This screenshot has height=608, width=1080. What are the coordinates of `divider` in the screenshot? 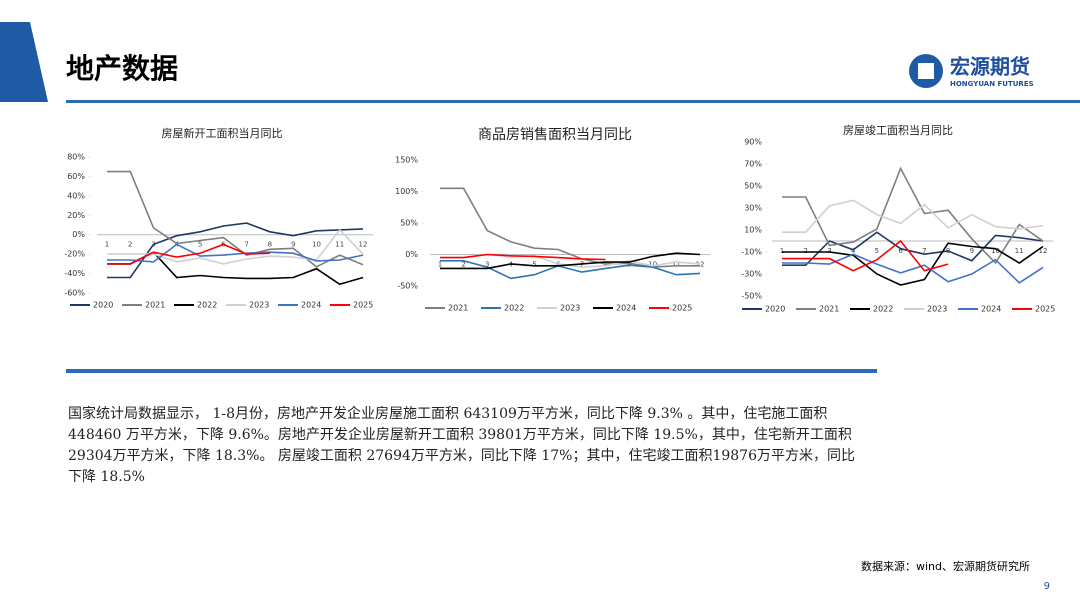 It's located at (471, 371).